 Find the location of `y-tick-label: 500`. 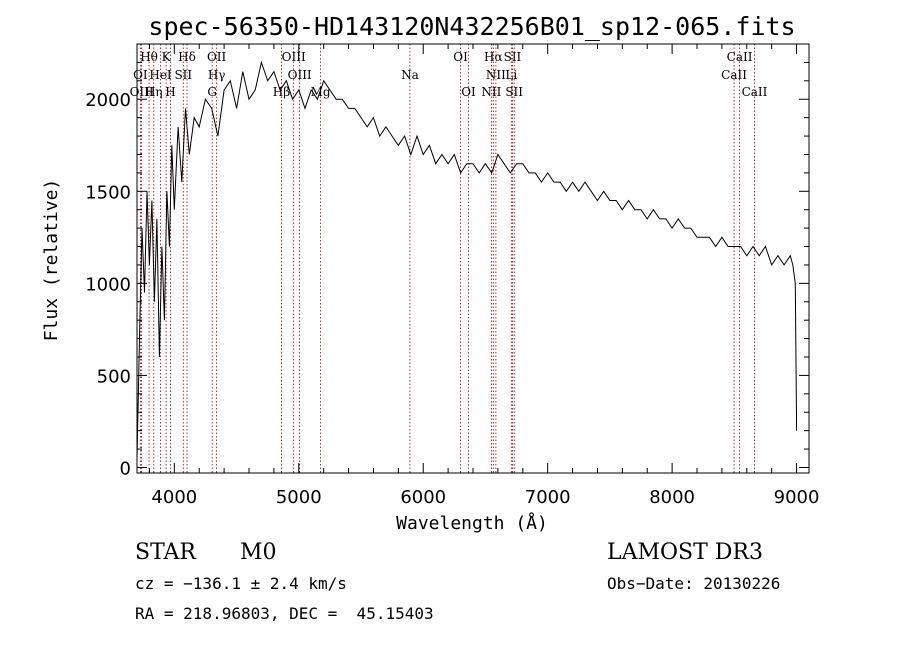

y-tick-label: 500 is located at coordinates (114, 376).